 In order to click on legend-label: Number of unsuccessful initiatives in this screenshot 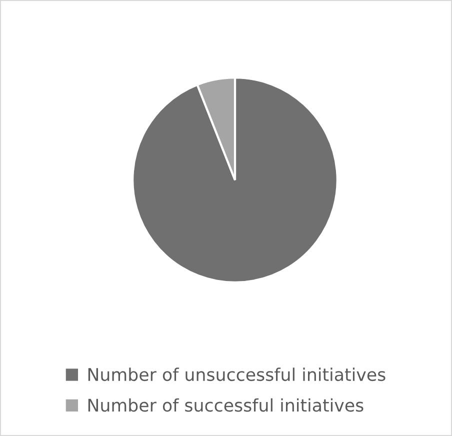, I will do `click(237, 375)`.